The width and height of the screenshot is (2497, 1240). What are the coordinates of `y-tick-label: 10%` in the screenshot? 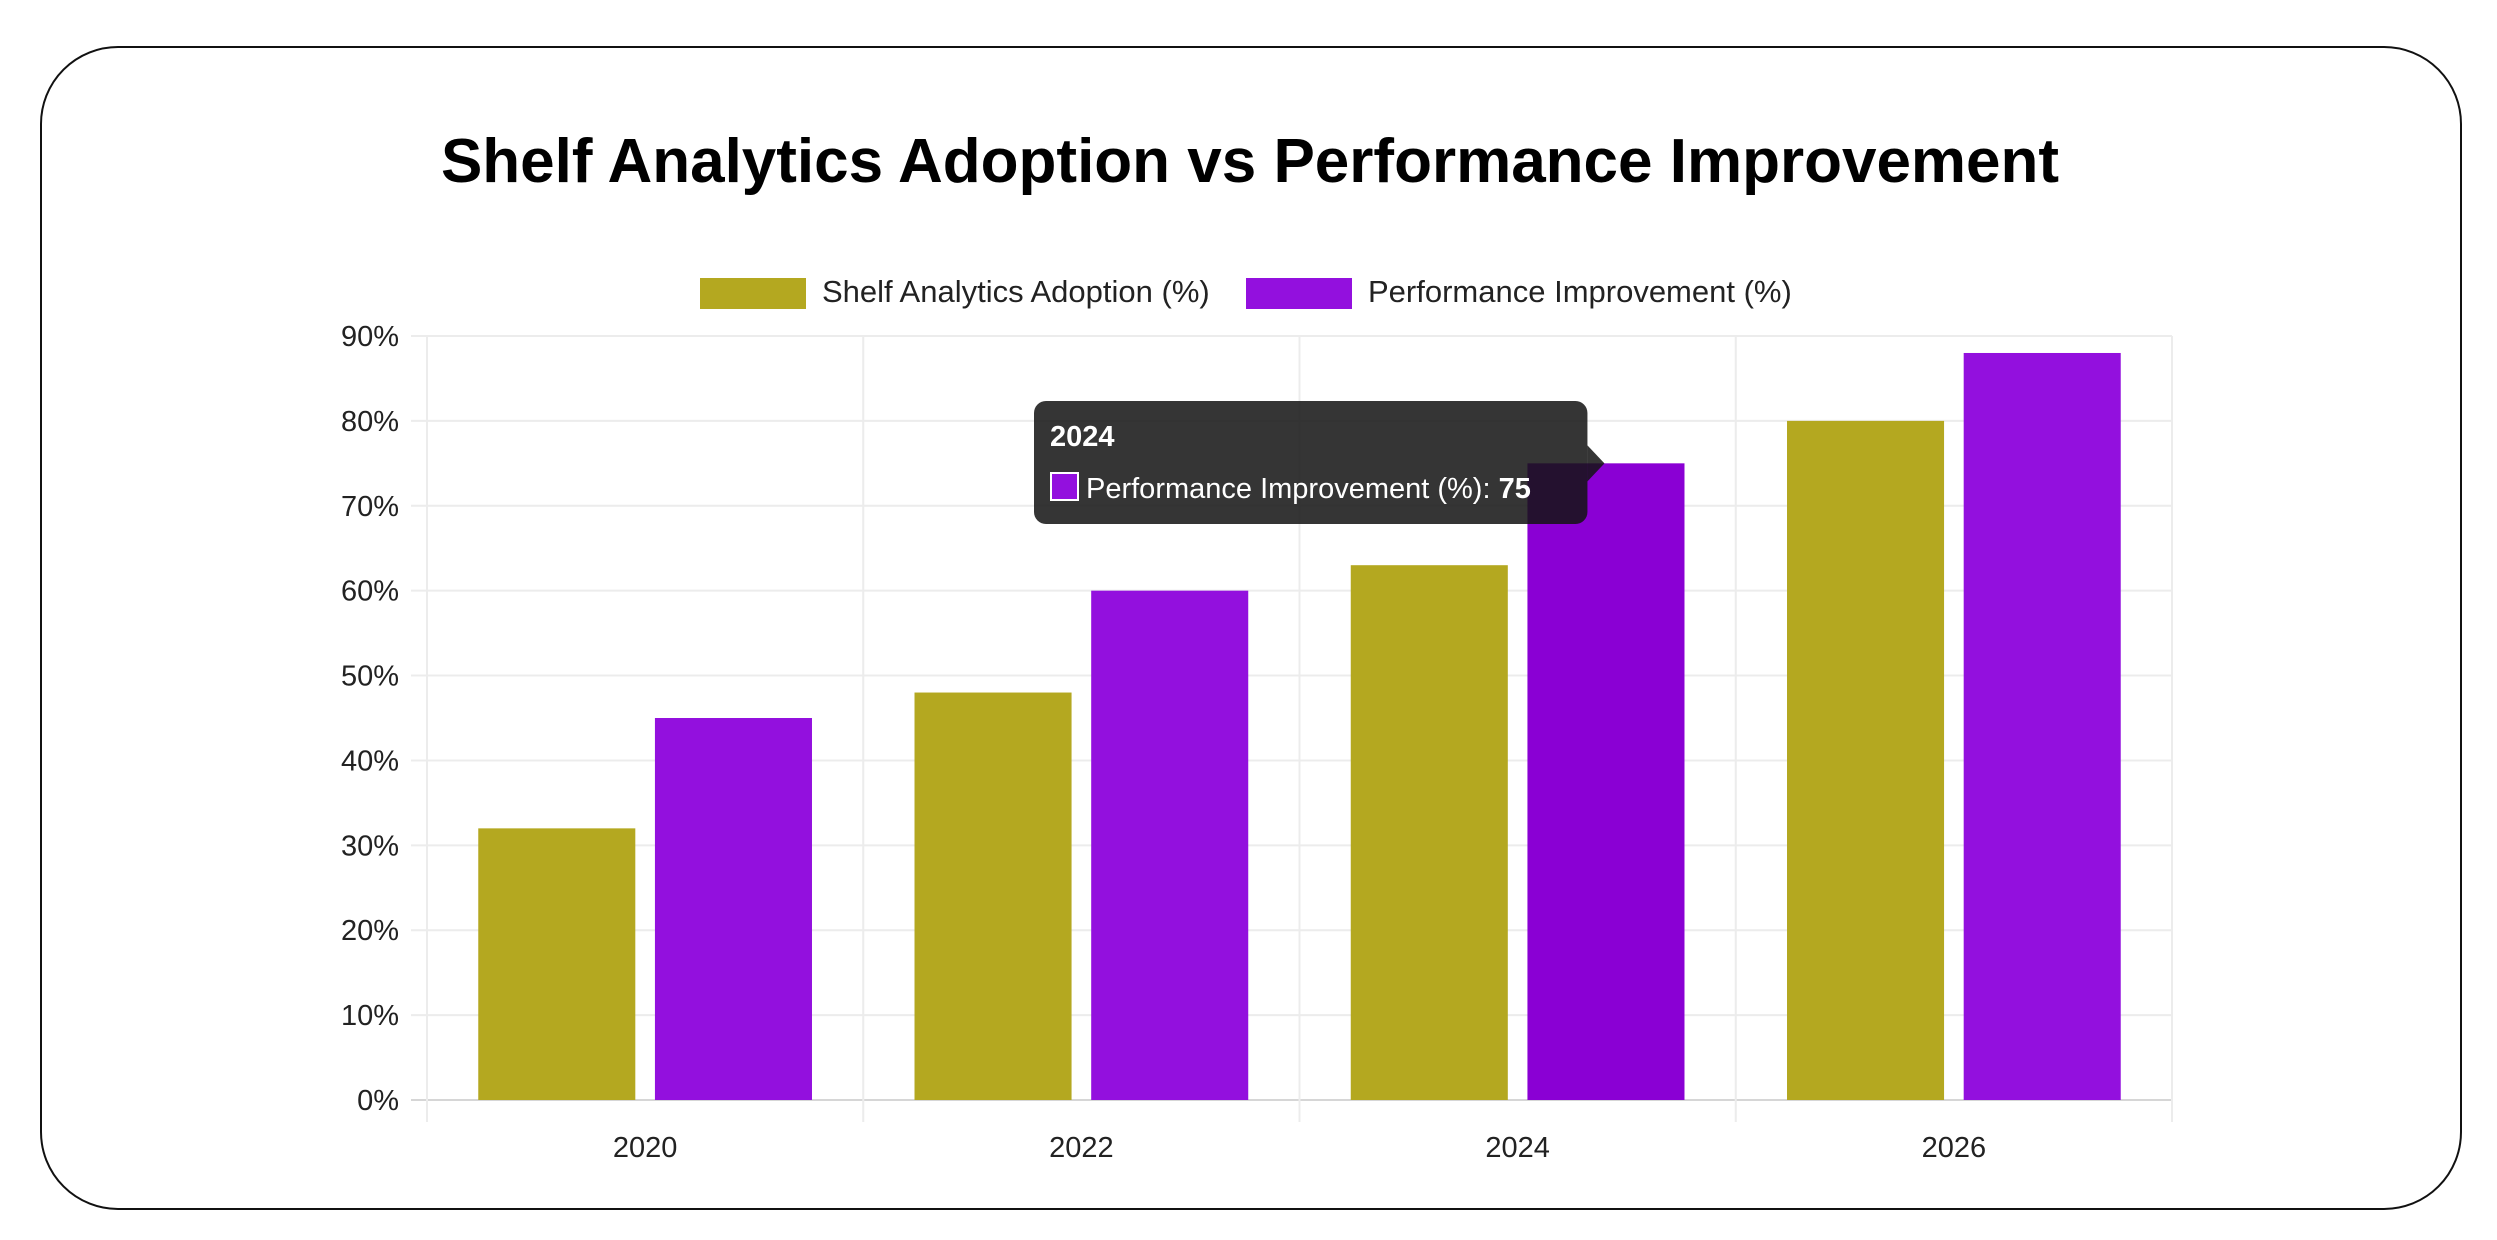 It's located at (370, 1016).